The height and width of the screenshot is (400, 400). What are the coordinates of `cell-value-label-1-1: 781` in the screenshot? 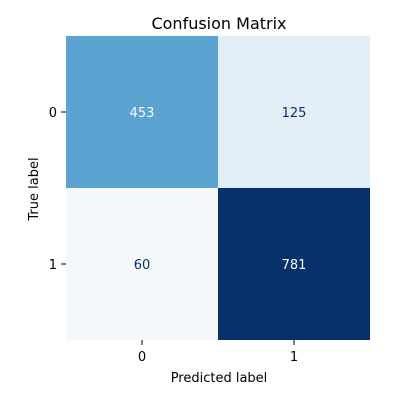 It's located at (294, 265).